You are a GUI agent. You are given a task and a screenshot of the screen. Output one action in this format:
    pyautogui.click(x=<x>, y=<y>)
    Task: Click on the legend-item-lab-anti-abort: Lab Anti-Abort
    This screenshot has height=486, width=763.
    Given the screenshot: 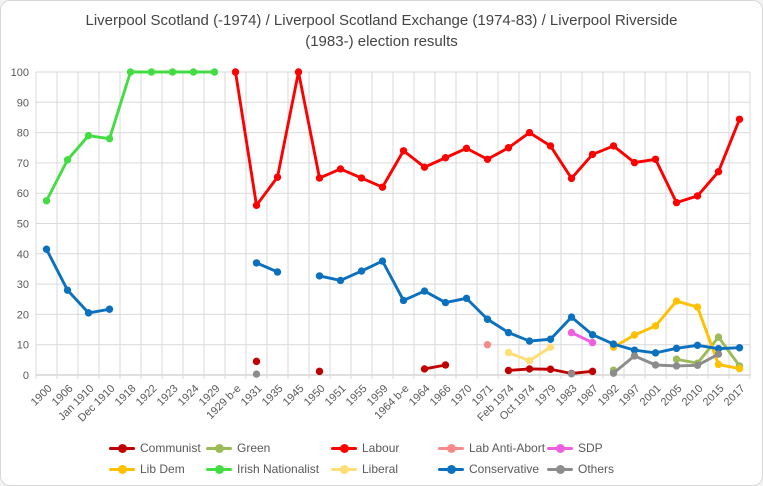 What is the action you would take?
    pyautogui.click(x=492, y=448)
    